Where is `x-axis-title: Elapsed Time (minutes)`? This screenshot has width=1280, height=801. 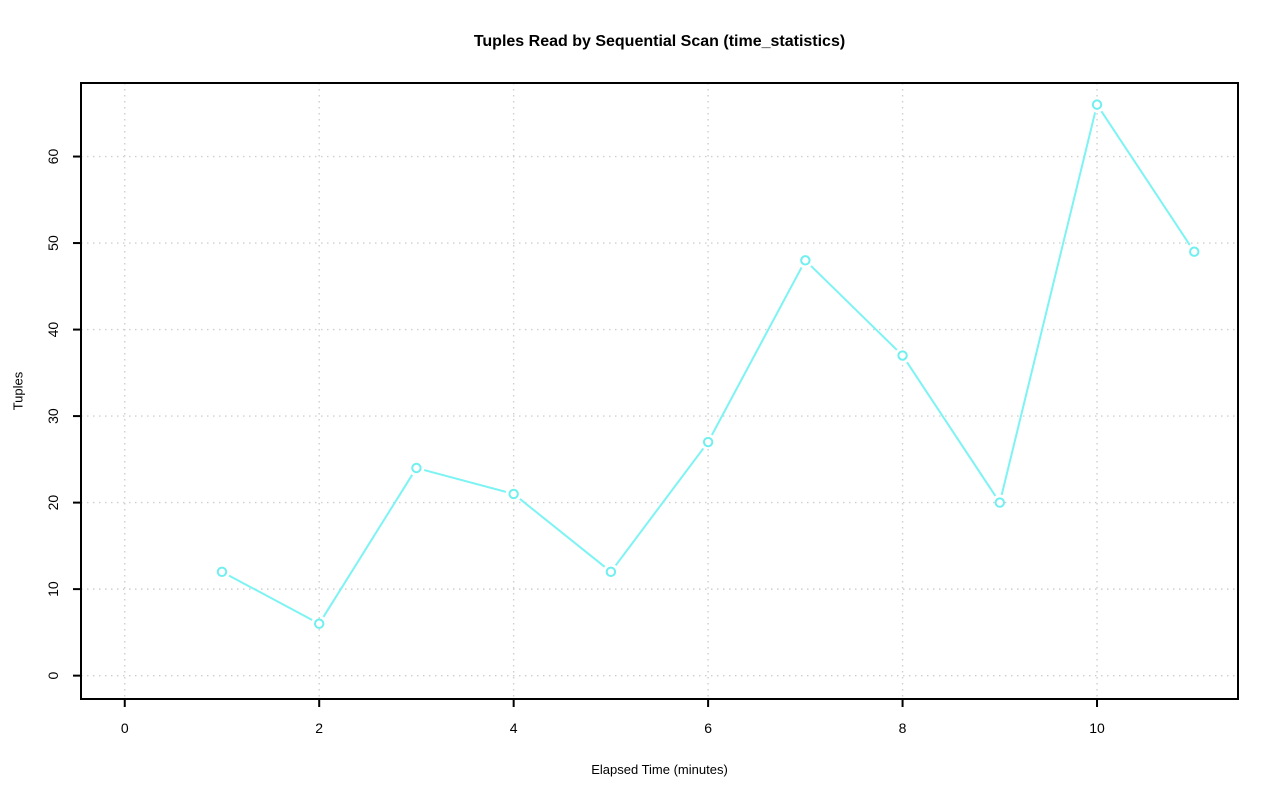 x-axis-title: Elapsed Time (minutes) is located at coordinates (659, 769).